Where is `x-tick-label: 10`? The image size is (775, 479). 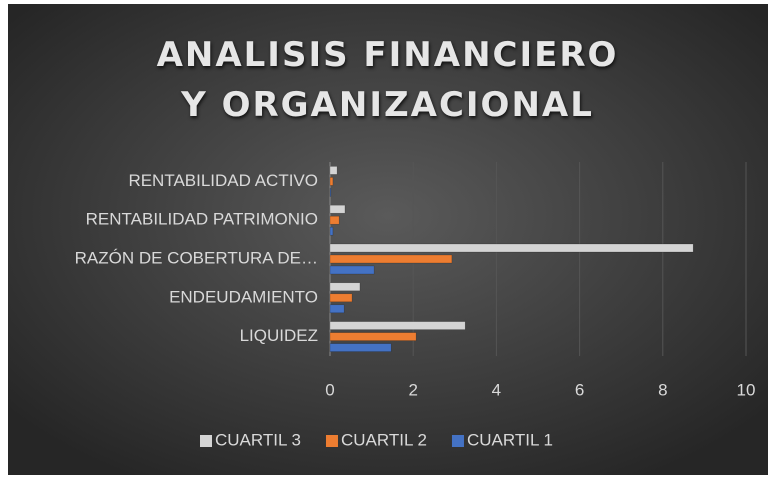
x-tick-label: 10 is located at coordinates (746, 389).